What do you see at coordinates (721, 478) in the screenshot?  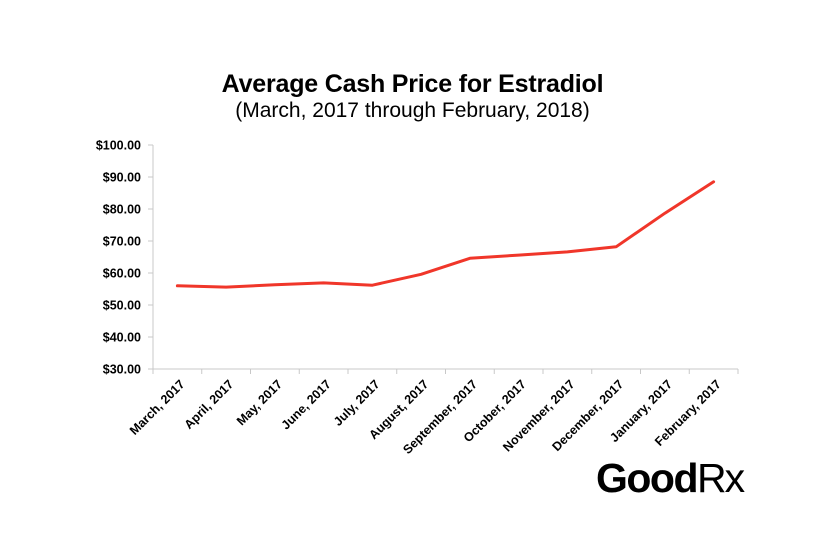 I see `logo-rx: Rx` at bounding box center [721, 478].